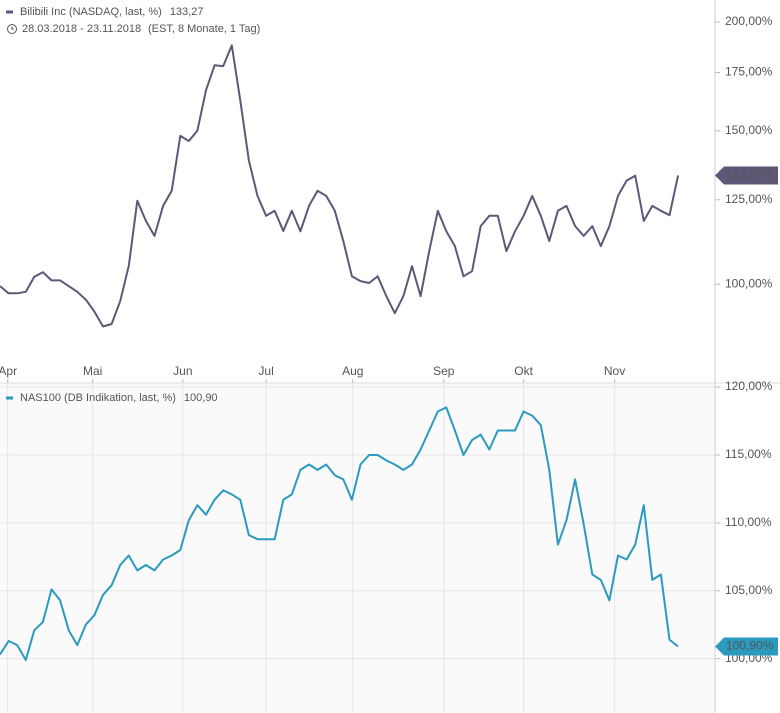 The width and height of the screenshot is (780, 713). What do you see at coordinates (187, 12) in the screenshot?
I see `legend-value: 133,27` at bounding box center [187, 12].